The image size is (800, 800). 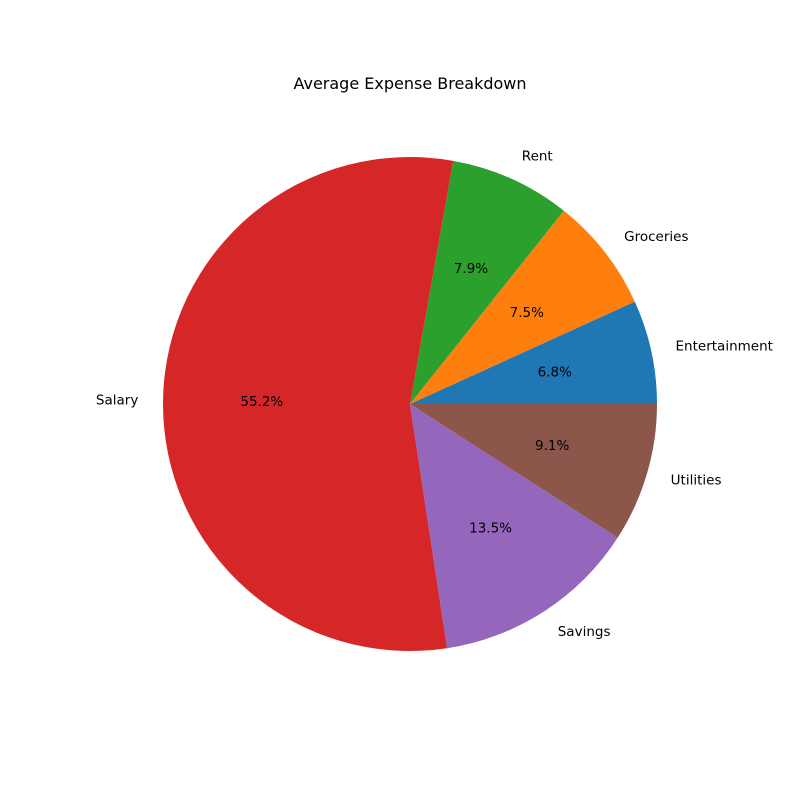 I want to click on percent-label-groceries: 7.5%, so click(x=527, y=313).